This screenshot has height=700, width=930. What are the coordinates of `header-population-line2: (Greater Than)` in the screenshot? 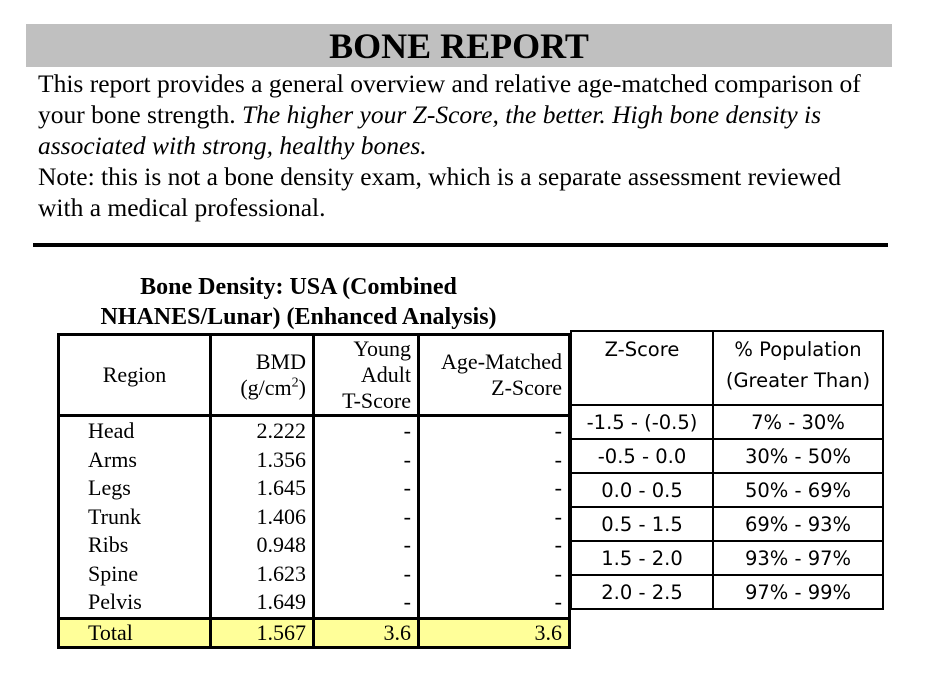 It's located at (798, 380).